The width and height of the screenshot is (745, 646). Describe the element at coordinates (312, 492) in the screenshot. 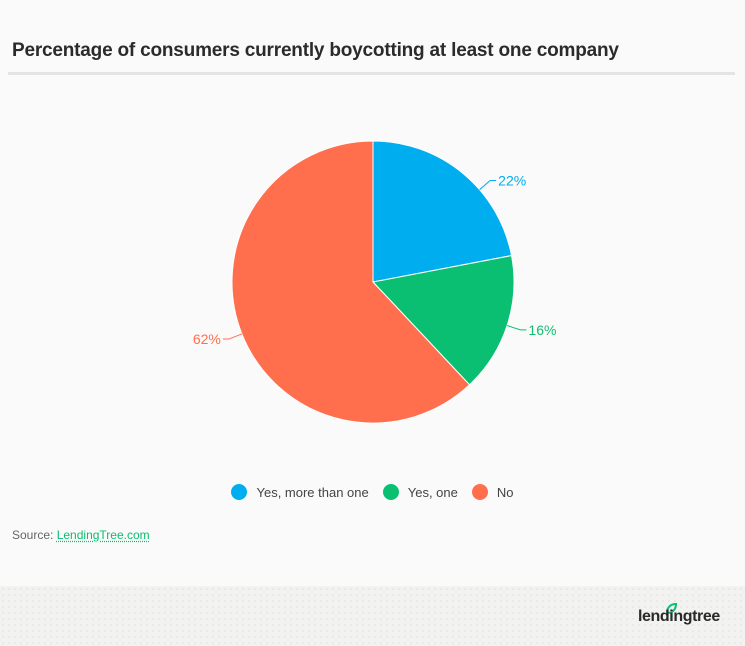

I see `legend-label: Yes, more than one` at that location.